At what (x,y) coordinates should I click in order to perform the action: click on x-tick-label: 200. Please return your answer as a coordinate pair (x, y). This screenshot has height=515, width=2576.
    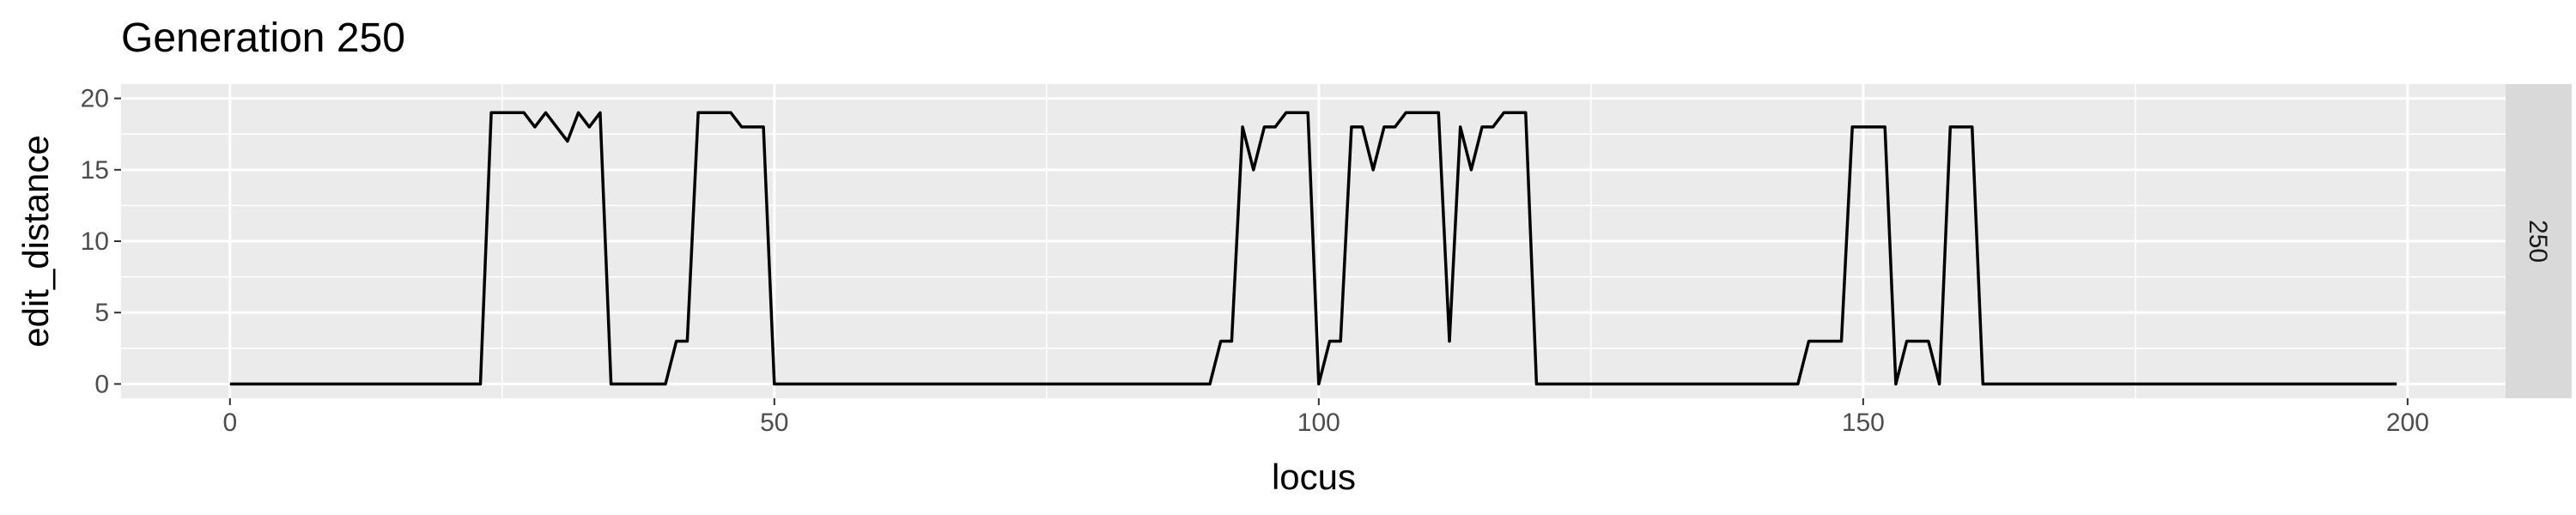
    Looking at the image, I should click on (2407, 423).